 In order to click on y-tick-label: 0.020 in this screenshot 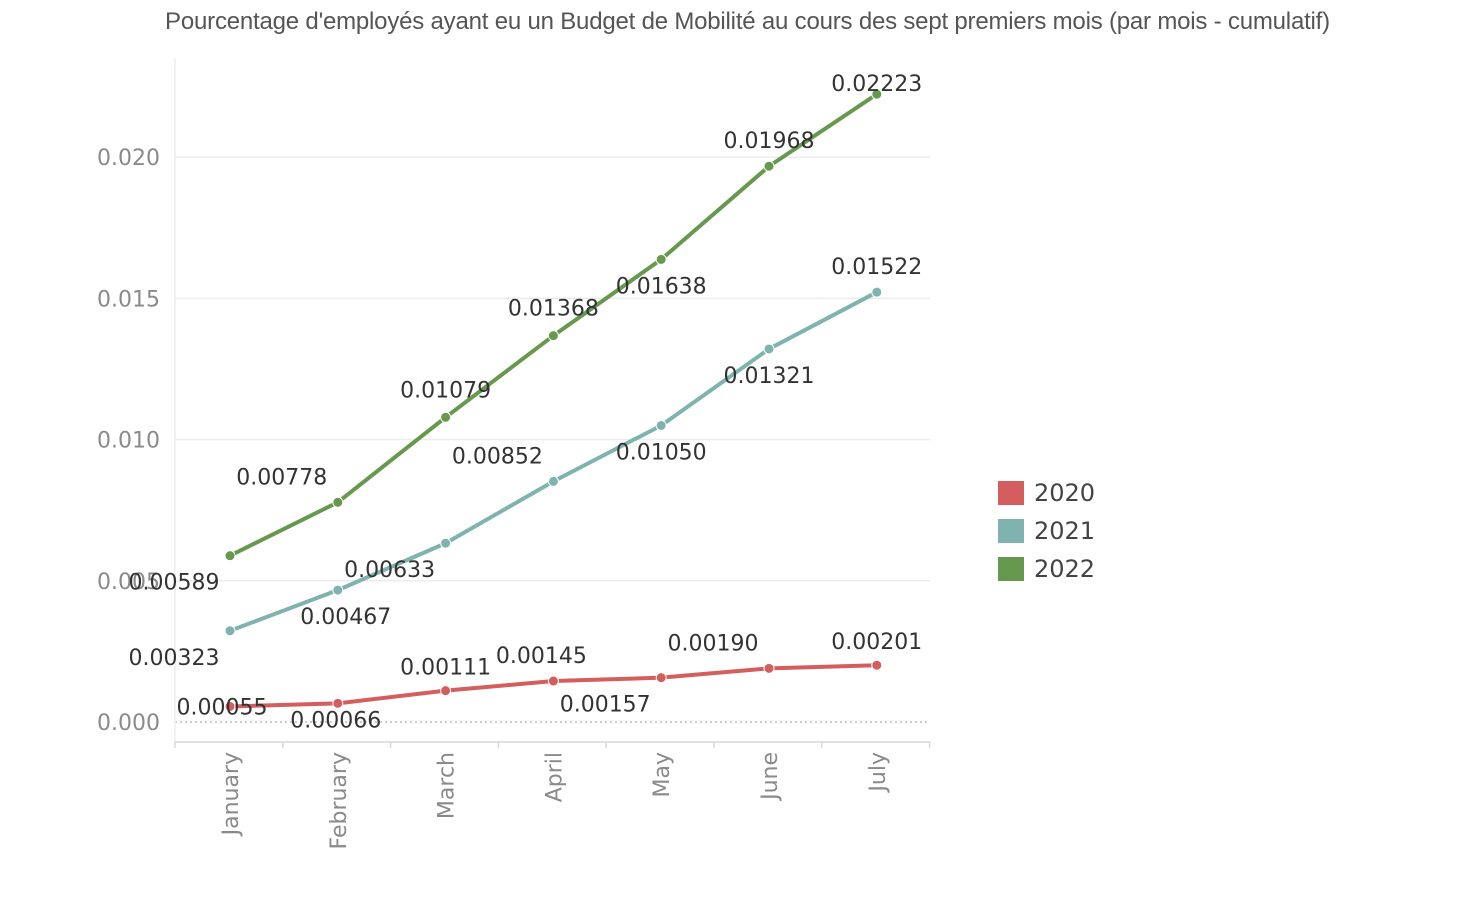, I will do `click(128, 158)`.